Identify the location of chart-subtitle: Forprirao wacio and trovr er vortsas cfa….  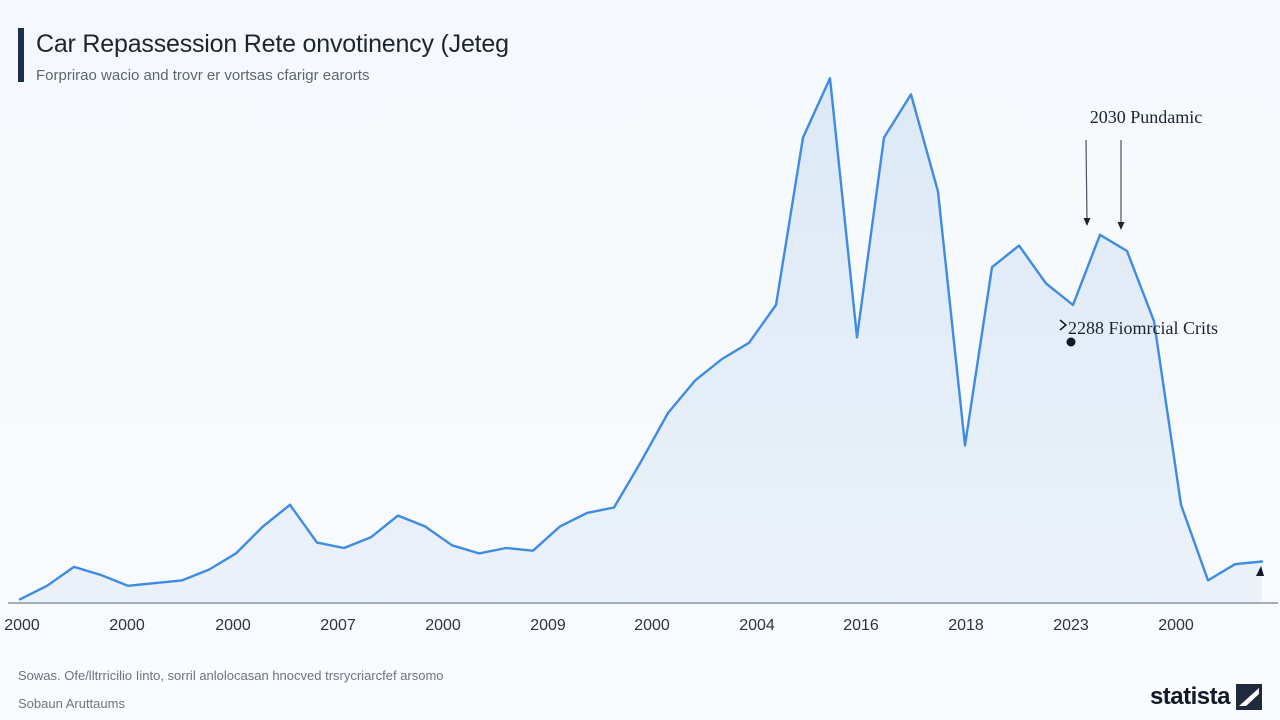
(203, 75).